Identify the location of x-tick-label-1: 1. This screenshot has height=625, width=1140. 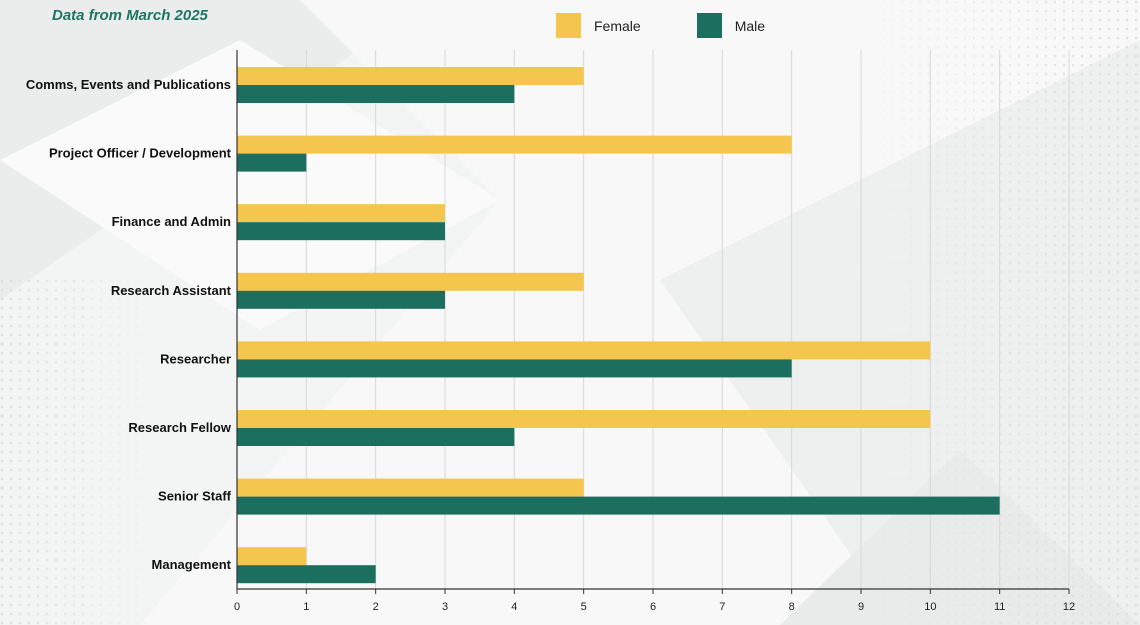
(306, 607).